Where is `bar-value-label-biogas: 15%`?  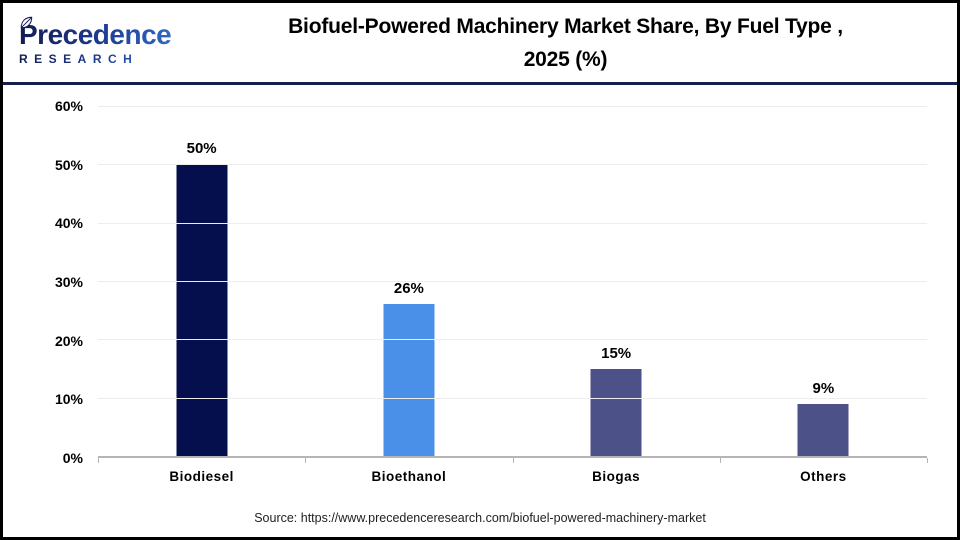
bar-value-label-biogas: 15% is located at coordinates (616, 353).